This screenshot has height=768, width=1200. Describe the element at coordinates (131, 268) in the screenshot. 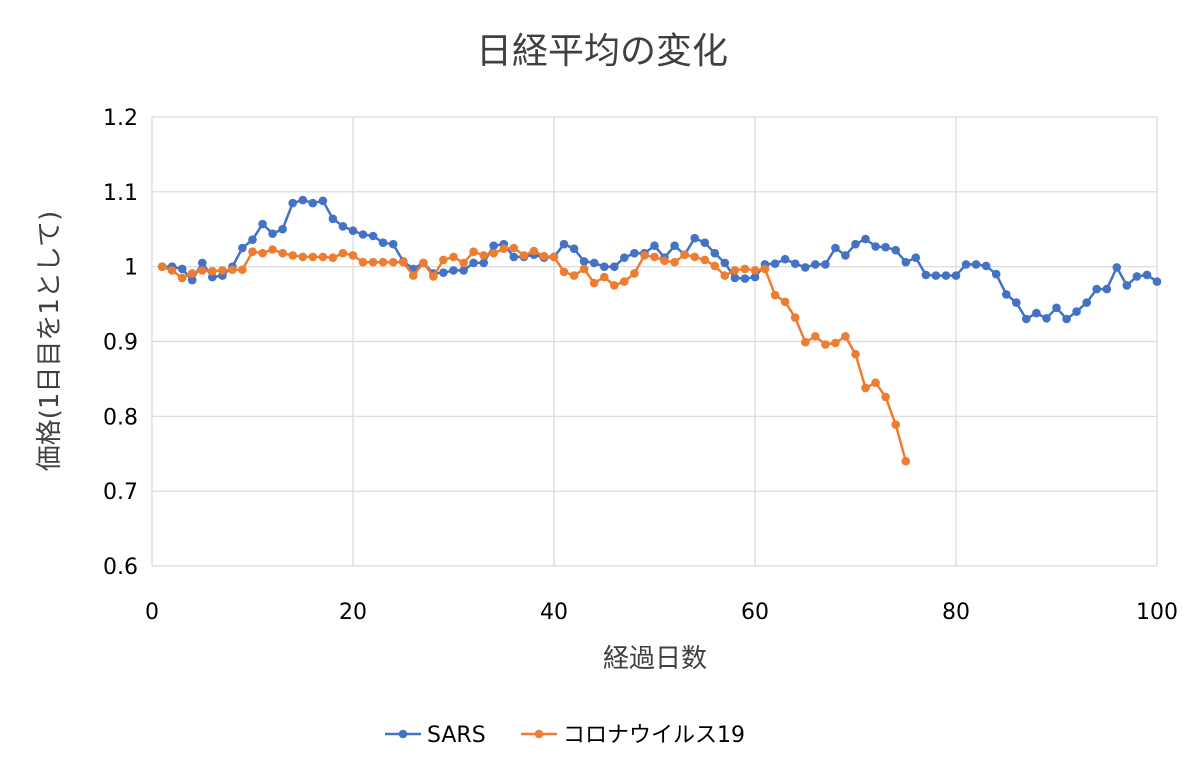

I see `y-tick-label: 1` at that location.